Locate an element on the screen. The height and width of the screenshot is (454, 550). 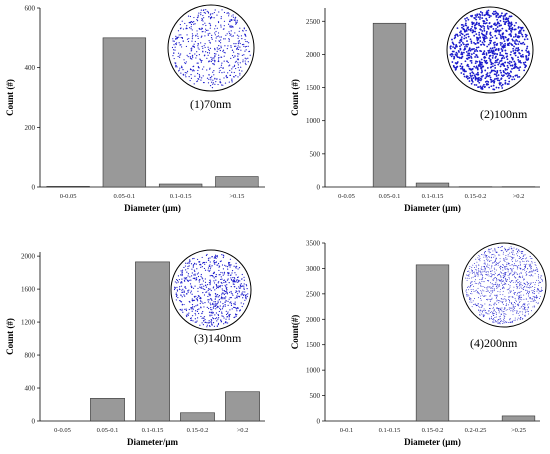
y-axis-label: Count (#) is located at coordinates (295, 97).